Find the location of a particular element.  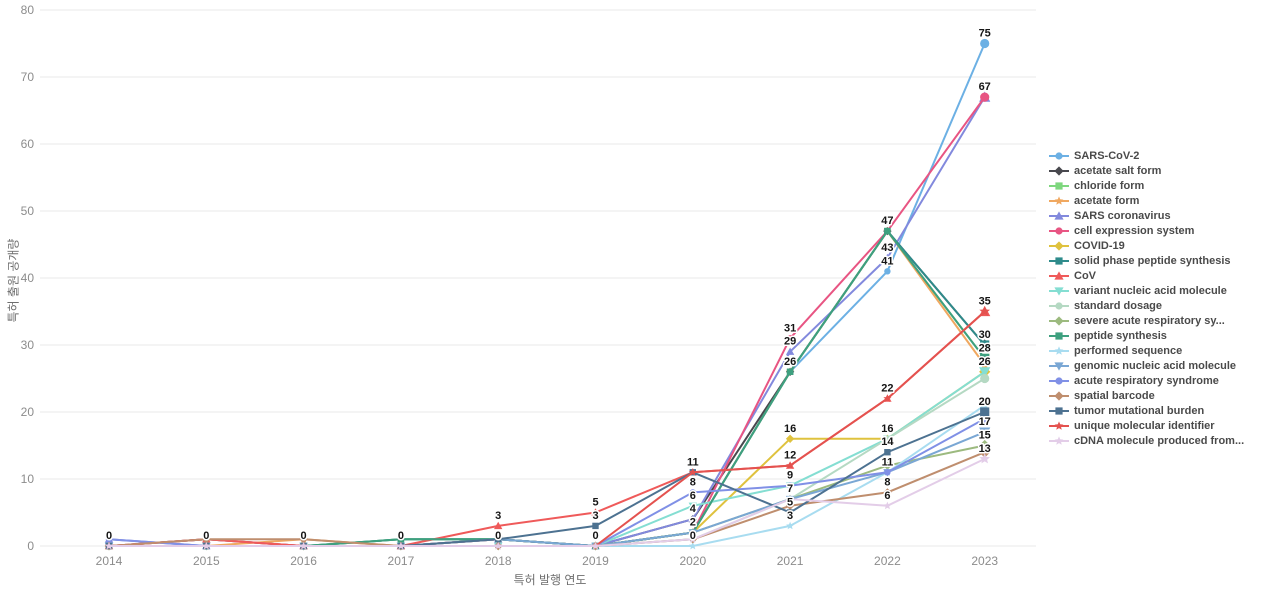

legend-item-covid-19: COVID-19 is located at coordinates (1162, 245).